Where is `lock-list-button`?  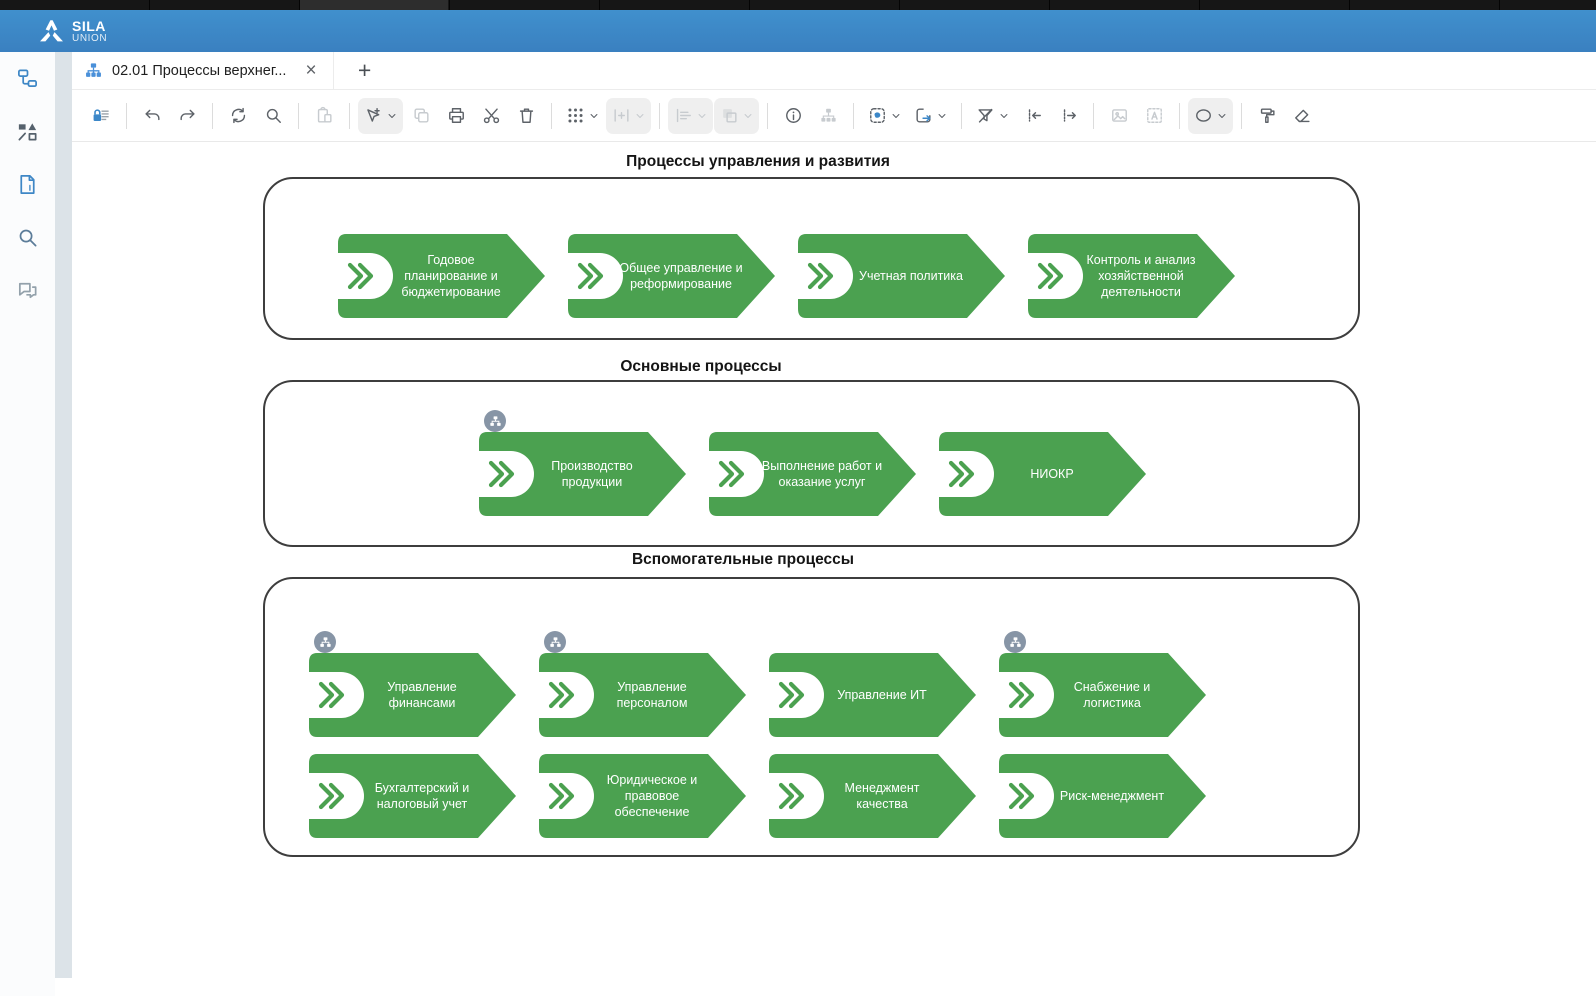
lock-list-button is located at coordinates (101, 116).